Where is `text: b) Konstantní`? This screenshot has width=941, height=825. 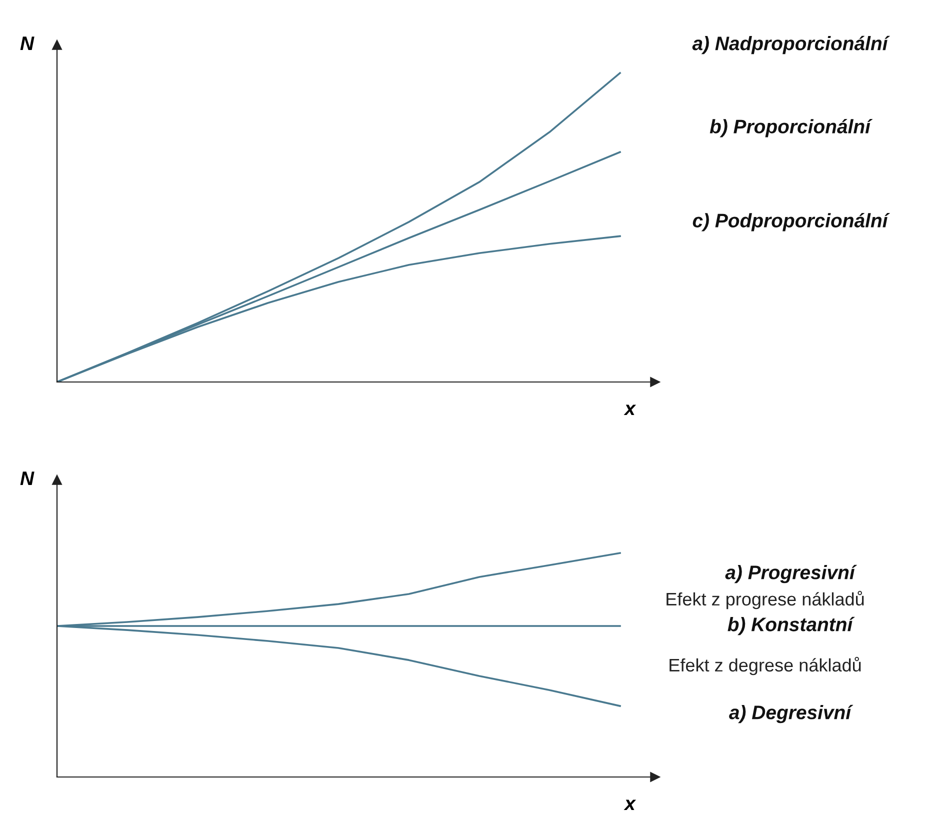 text: b) Konstantní is located at coordinates (791, 626).